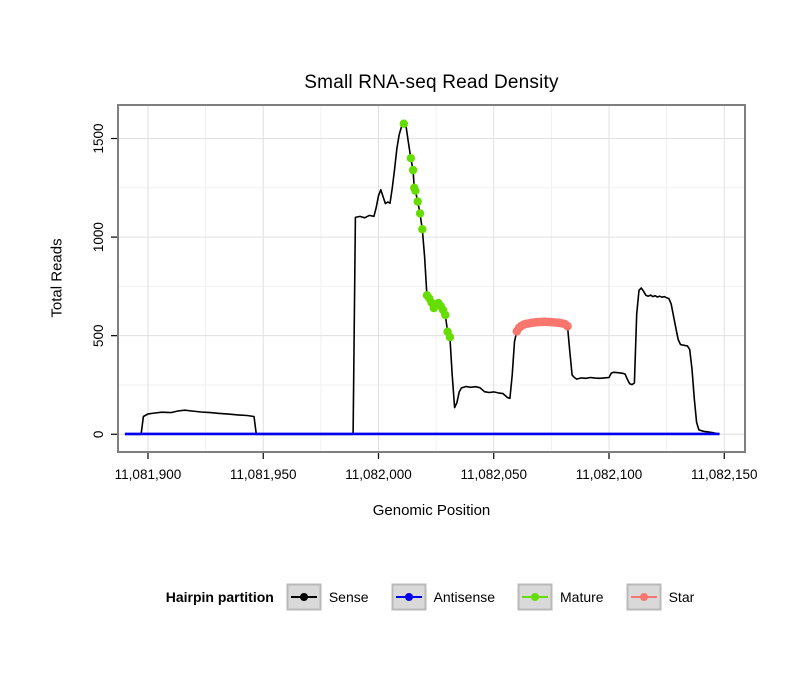 This screenshot has height=690, width=810. I want to click on legend-label-mature: Mature, so click(582, 597).